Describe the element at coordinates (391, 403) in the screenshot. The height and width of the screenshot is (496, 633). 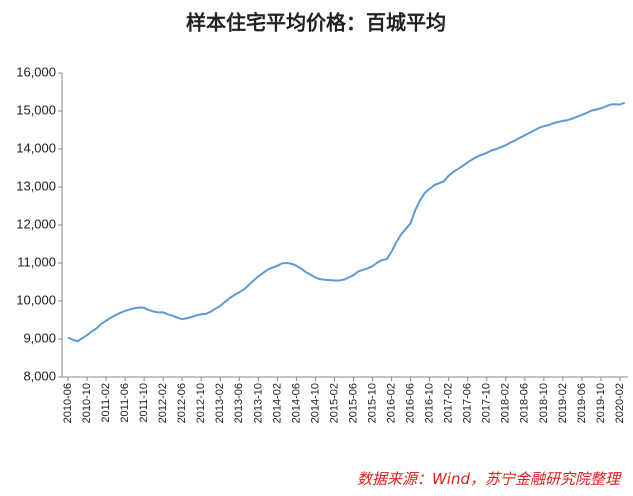
I see `x-tick-label: 2016-02` at that location.